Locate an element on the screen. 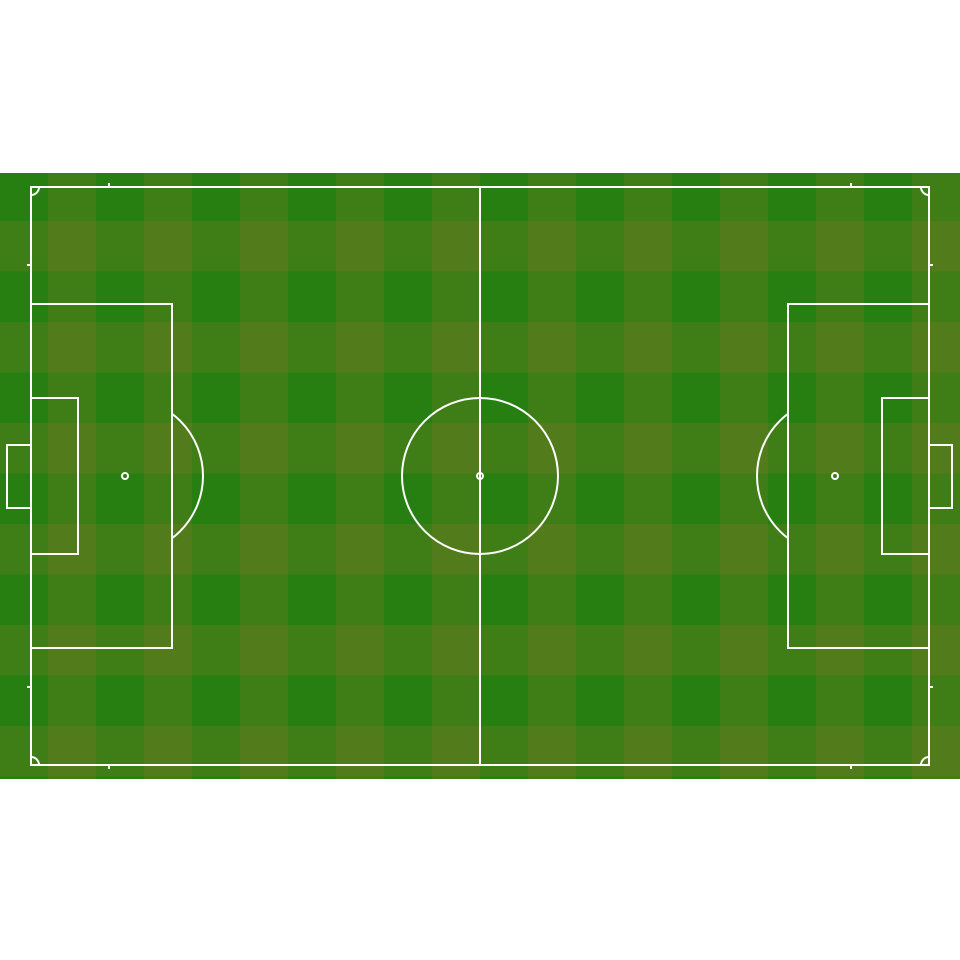  penalty-arc-left is located at coordinates (188, 476).